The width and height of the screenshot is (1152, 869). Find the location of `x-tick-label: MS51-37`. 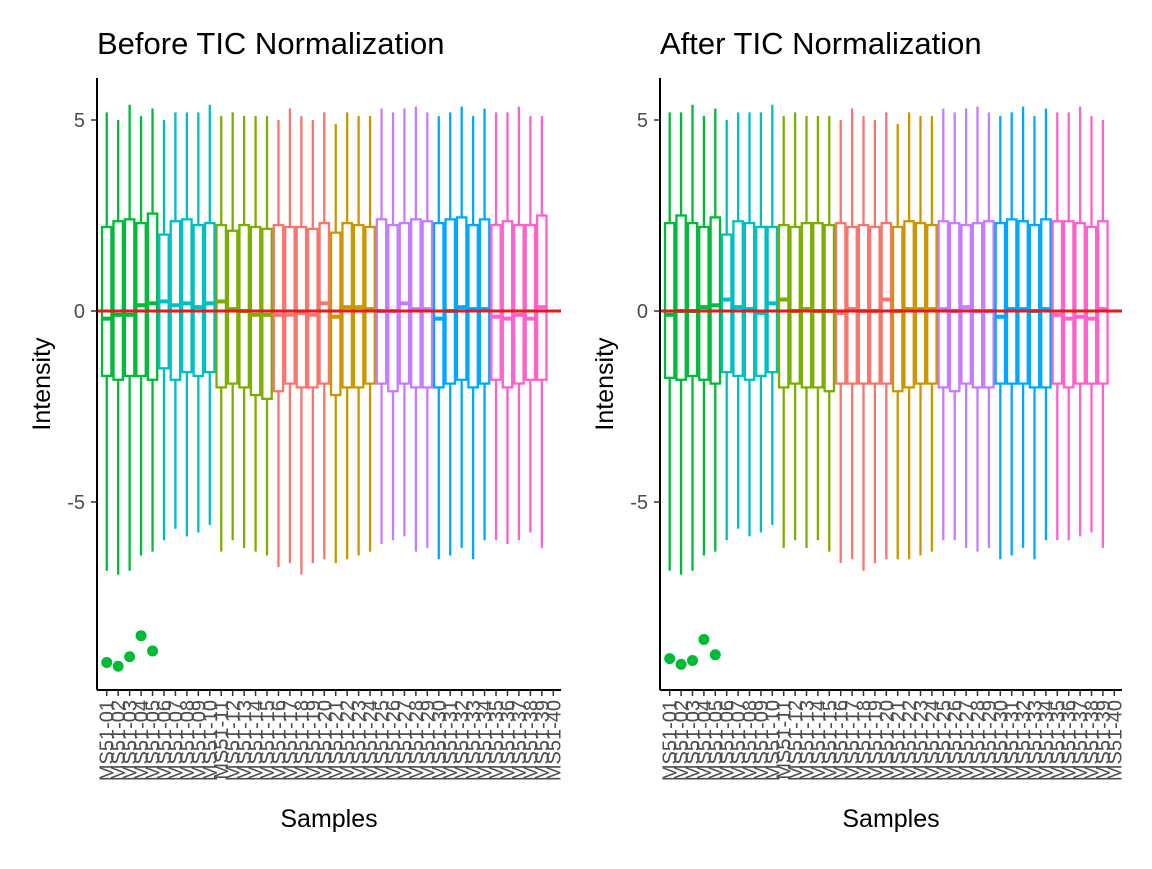

x-tick-label: MS51-37 is located at coordinates (1081, 740).